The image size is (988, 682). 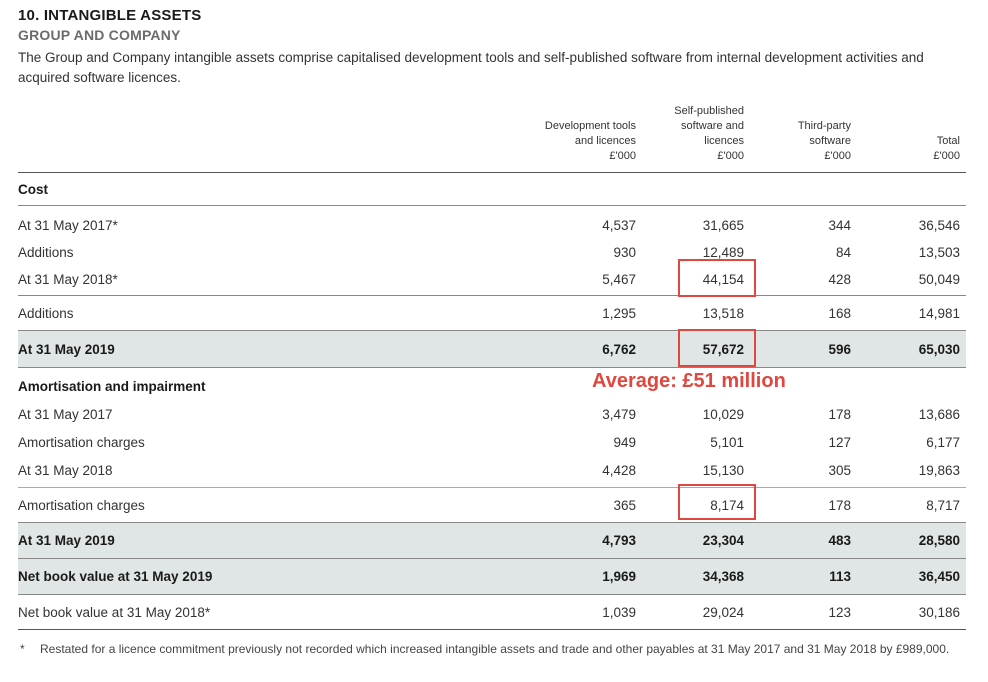 I want to click on table-row-total: At 31 May 2019 4,793 23,304 483 28,580, so click(x=492, y=540).